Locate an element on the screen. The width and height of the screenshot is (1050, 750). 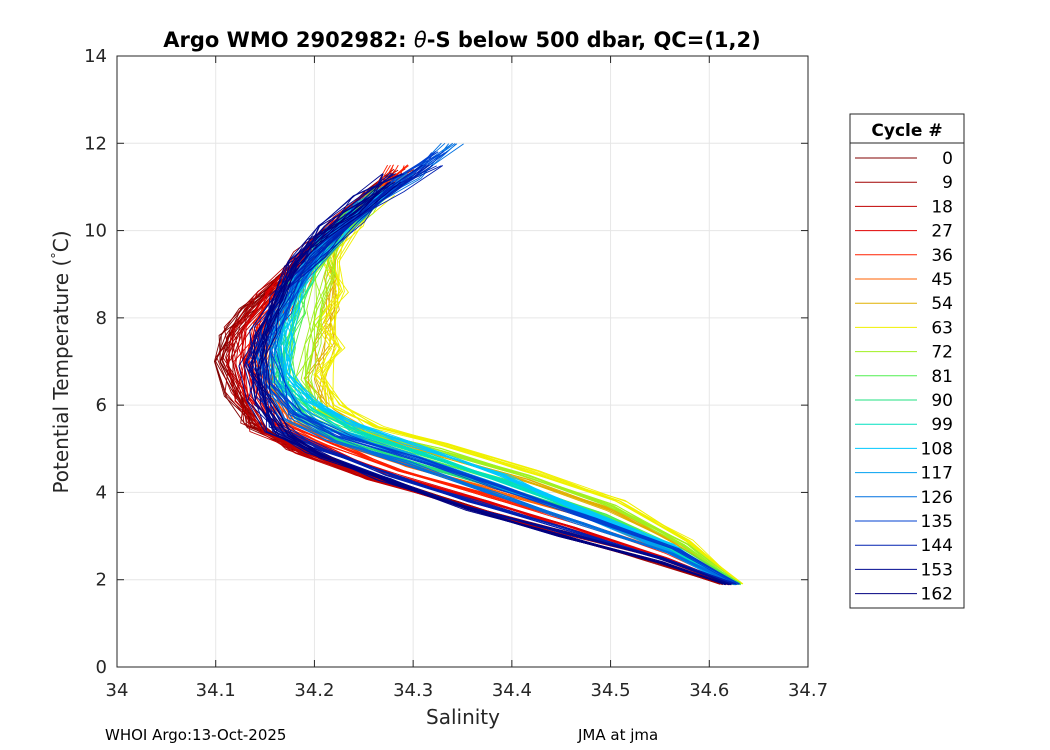
footer-right: JMA at jma is located at coordinates (617, 735).